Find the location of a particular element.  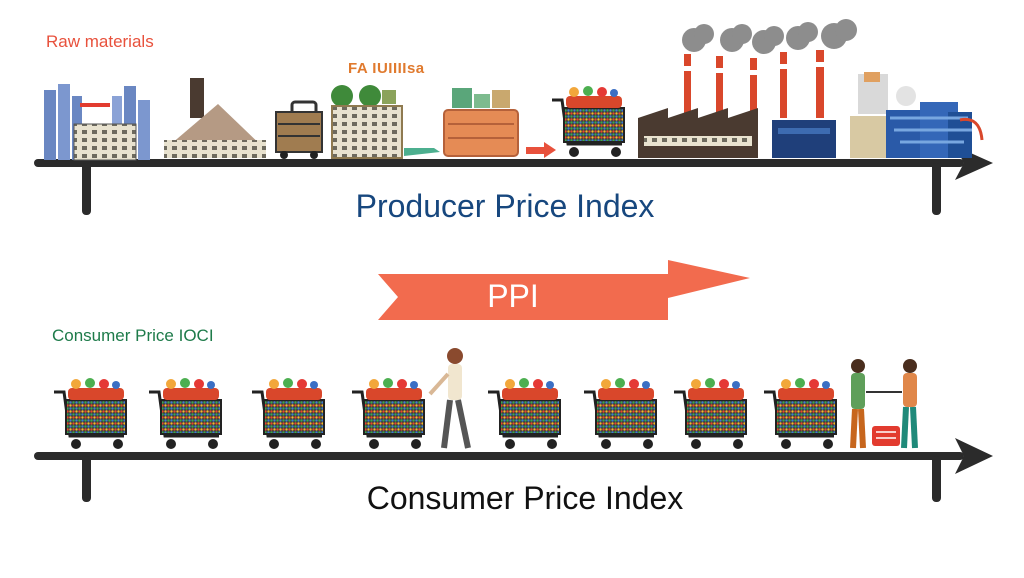

sign-label: FA IUIIIIsa is located at coordinates (386, 68).